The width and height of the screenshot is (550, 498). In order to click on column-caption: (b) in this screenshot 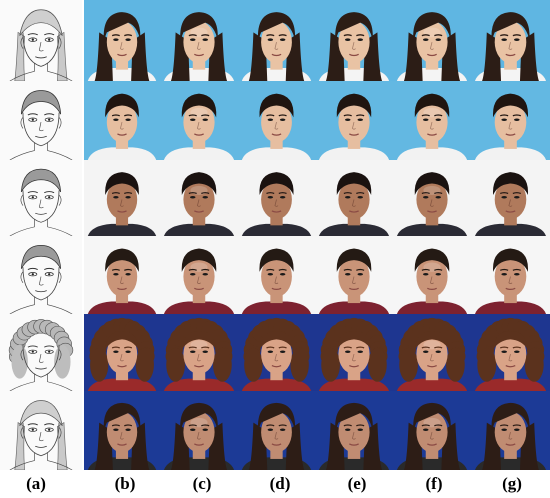, I will do `click(125, 483)`.